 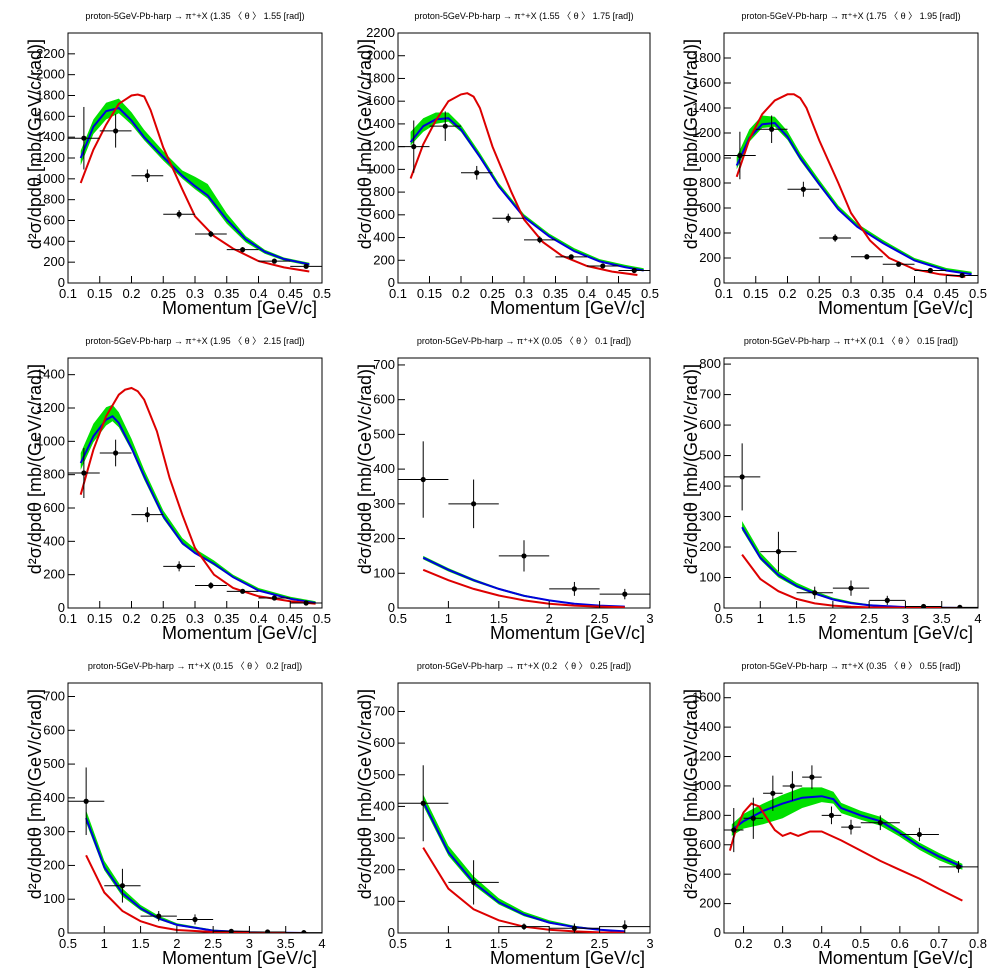 What do you see at coordinates (900, 943) in the screenshot?
I see `x-tick-label: 0.6` at bounding box center [900, 943].